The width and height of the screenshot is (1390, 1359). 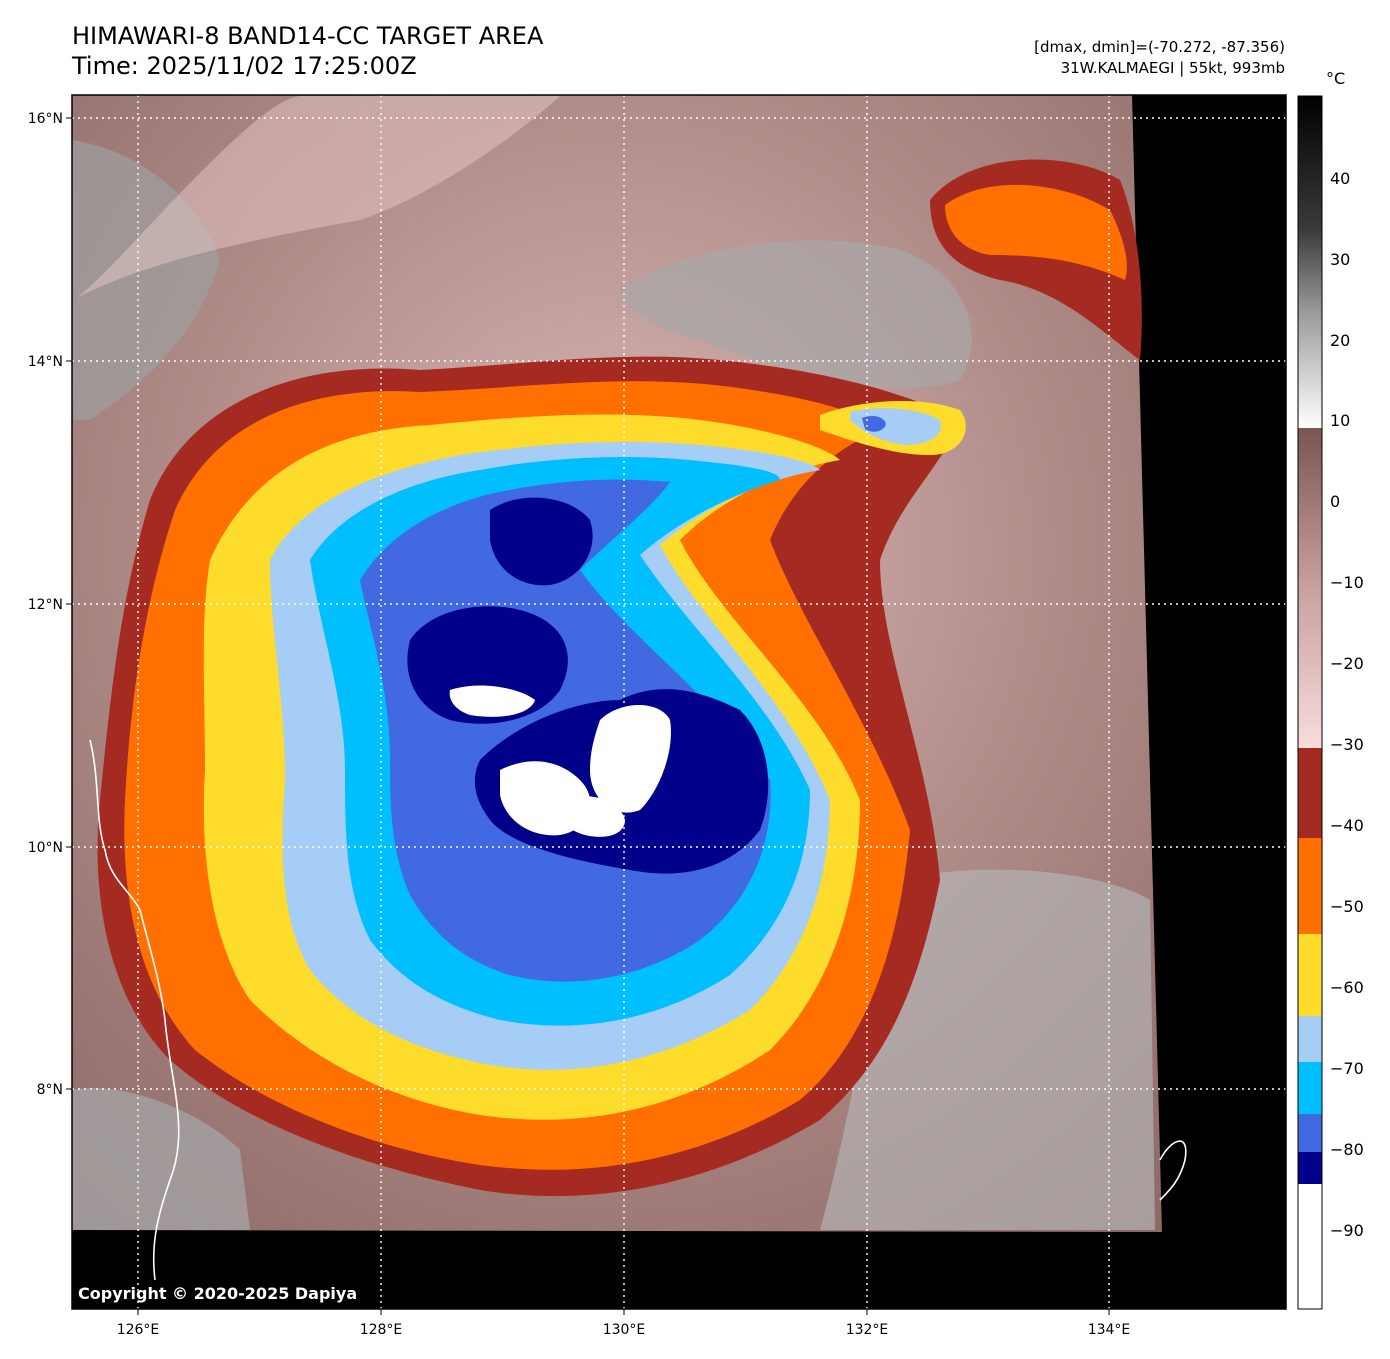 What do you see at coordinates (1310, 262) in the screenshot?
I see `colorbar-gray-segment` at bounding box center [1310, 262].